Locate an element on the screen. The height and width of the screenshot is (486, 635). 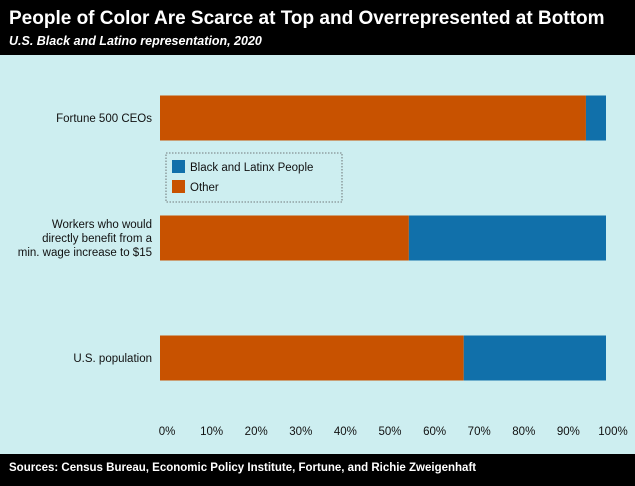
x-tick-label: 80% is located at coordinates (523, 432).